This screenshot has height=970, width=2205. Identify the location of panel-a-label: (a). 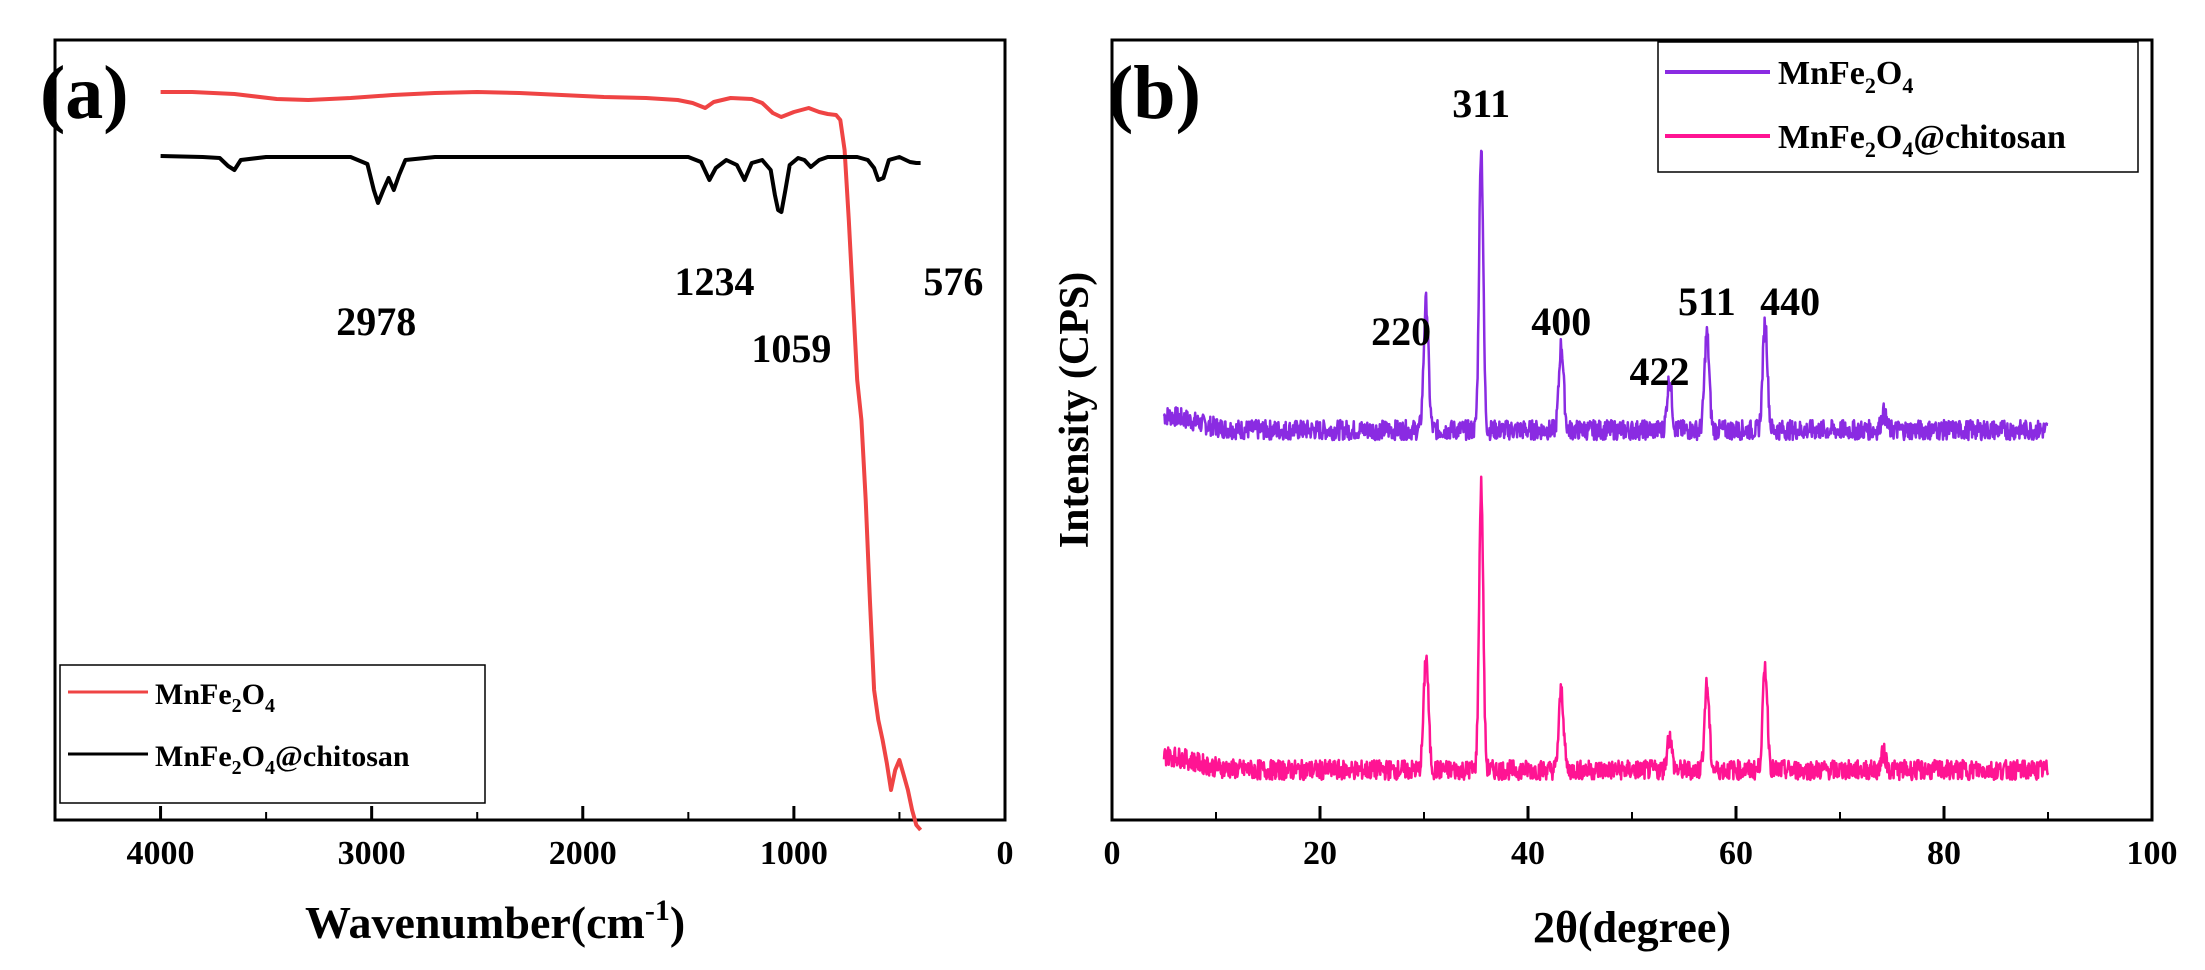
(84, 93).